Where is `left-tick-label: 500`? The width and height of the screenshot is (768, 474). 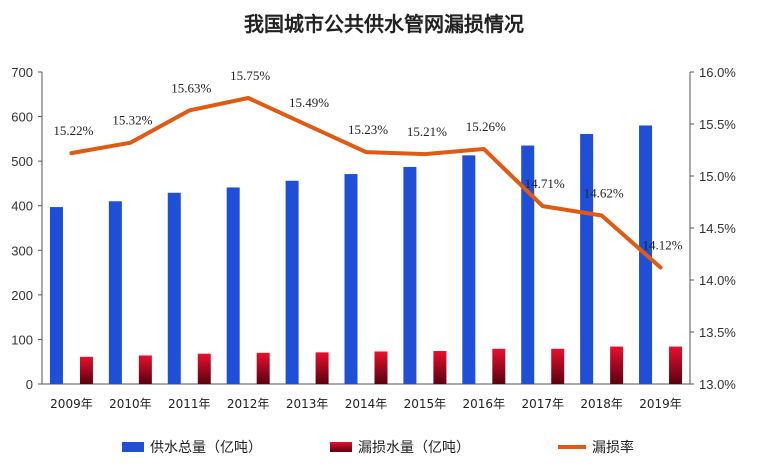
left-tick-label: 500 is located at coordinates (22, 161).